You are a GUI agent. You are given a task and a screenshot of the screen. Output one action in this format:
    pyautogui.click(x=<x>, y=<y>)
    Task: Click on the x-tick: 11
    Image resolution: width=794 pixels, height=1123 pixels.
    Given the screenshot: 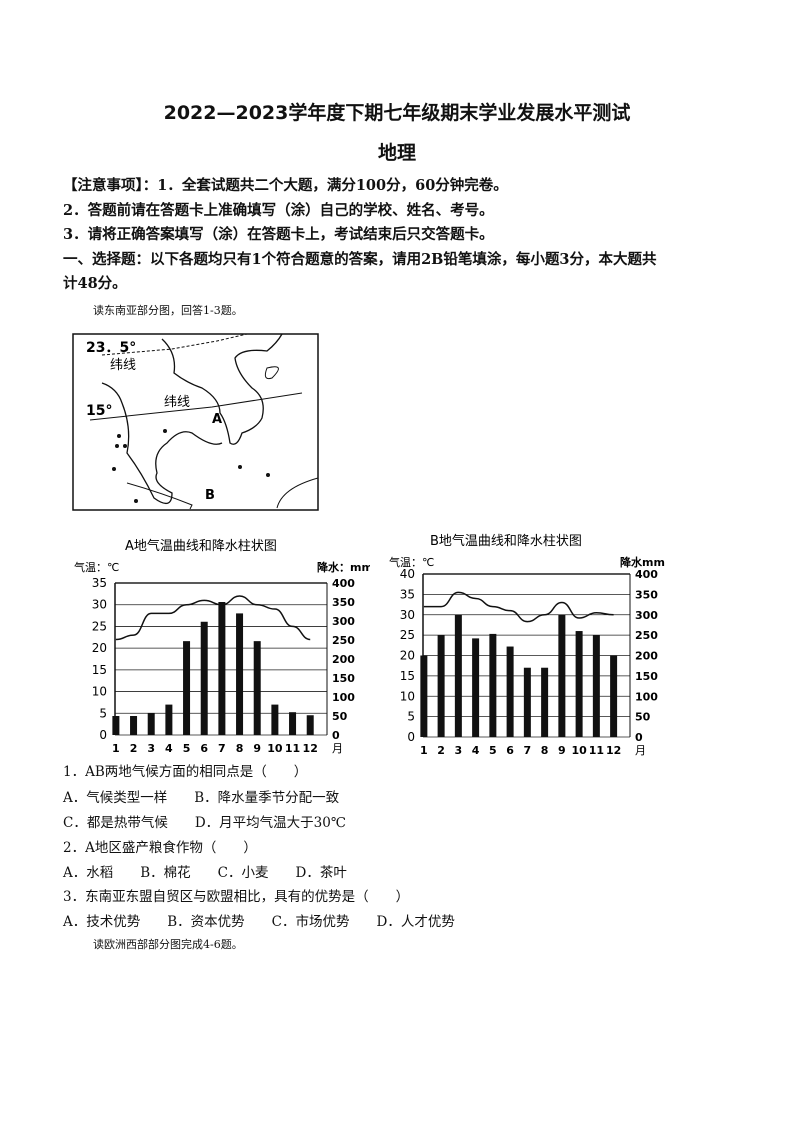 What is the action you would take?
    pyautogui.click(x=292, y=748)
    